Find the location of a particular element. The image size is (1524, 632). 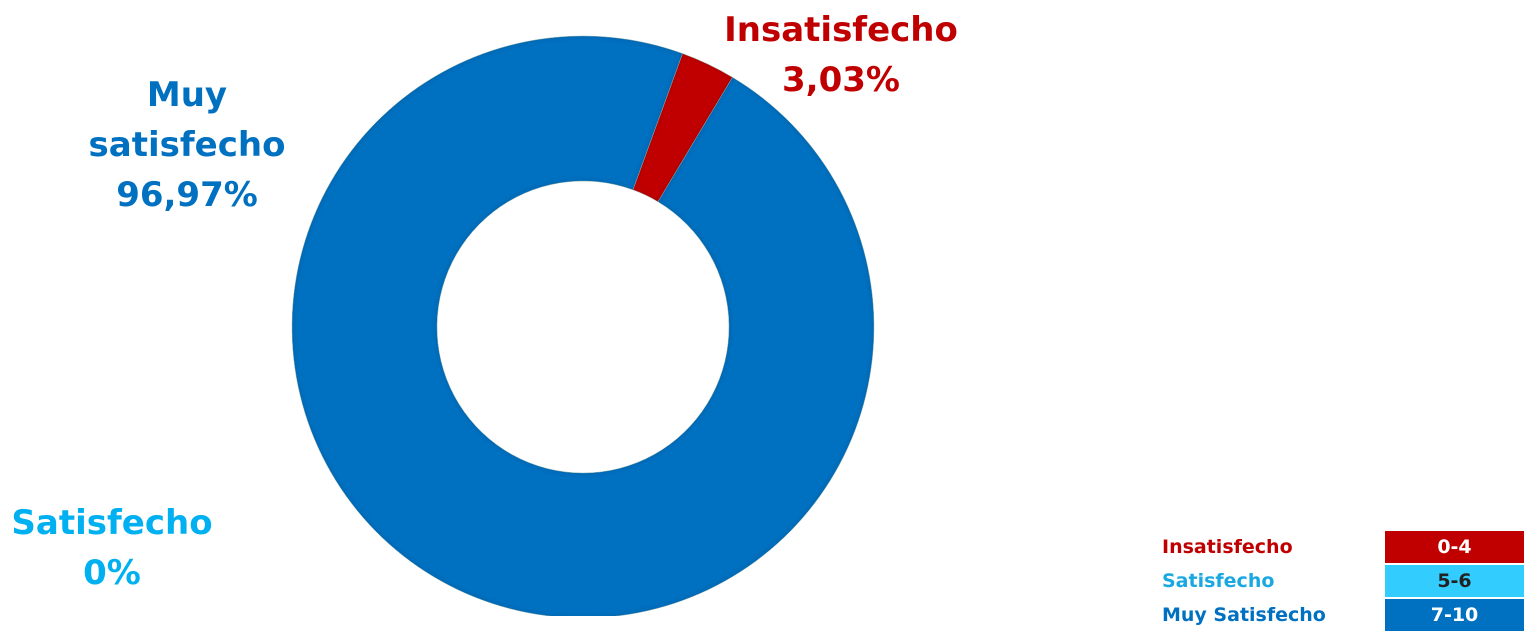

value-label: 0% is located at coordinates (112, 573).